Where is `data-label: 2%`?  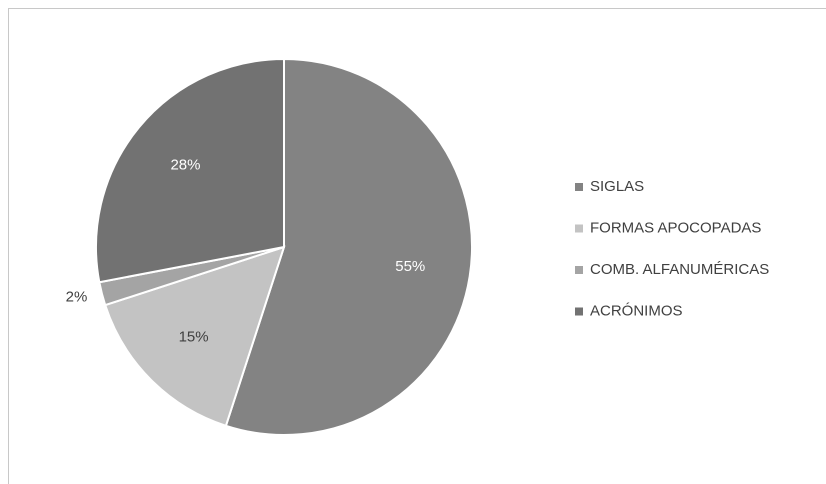
data-label: 2% is located at coordinates (77, 296).